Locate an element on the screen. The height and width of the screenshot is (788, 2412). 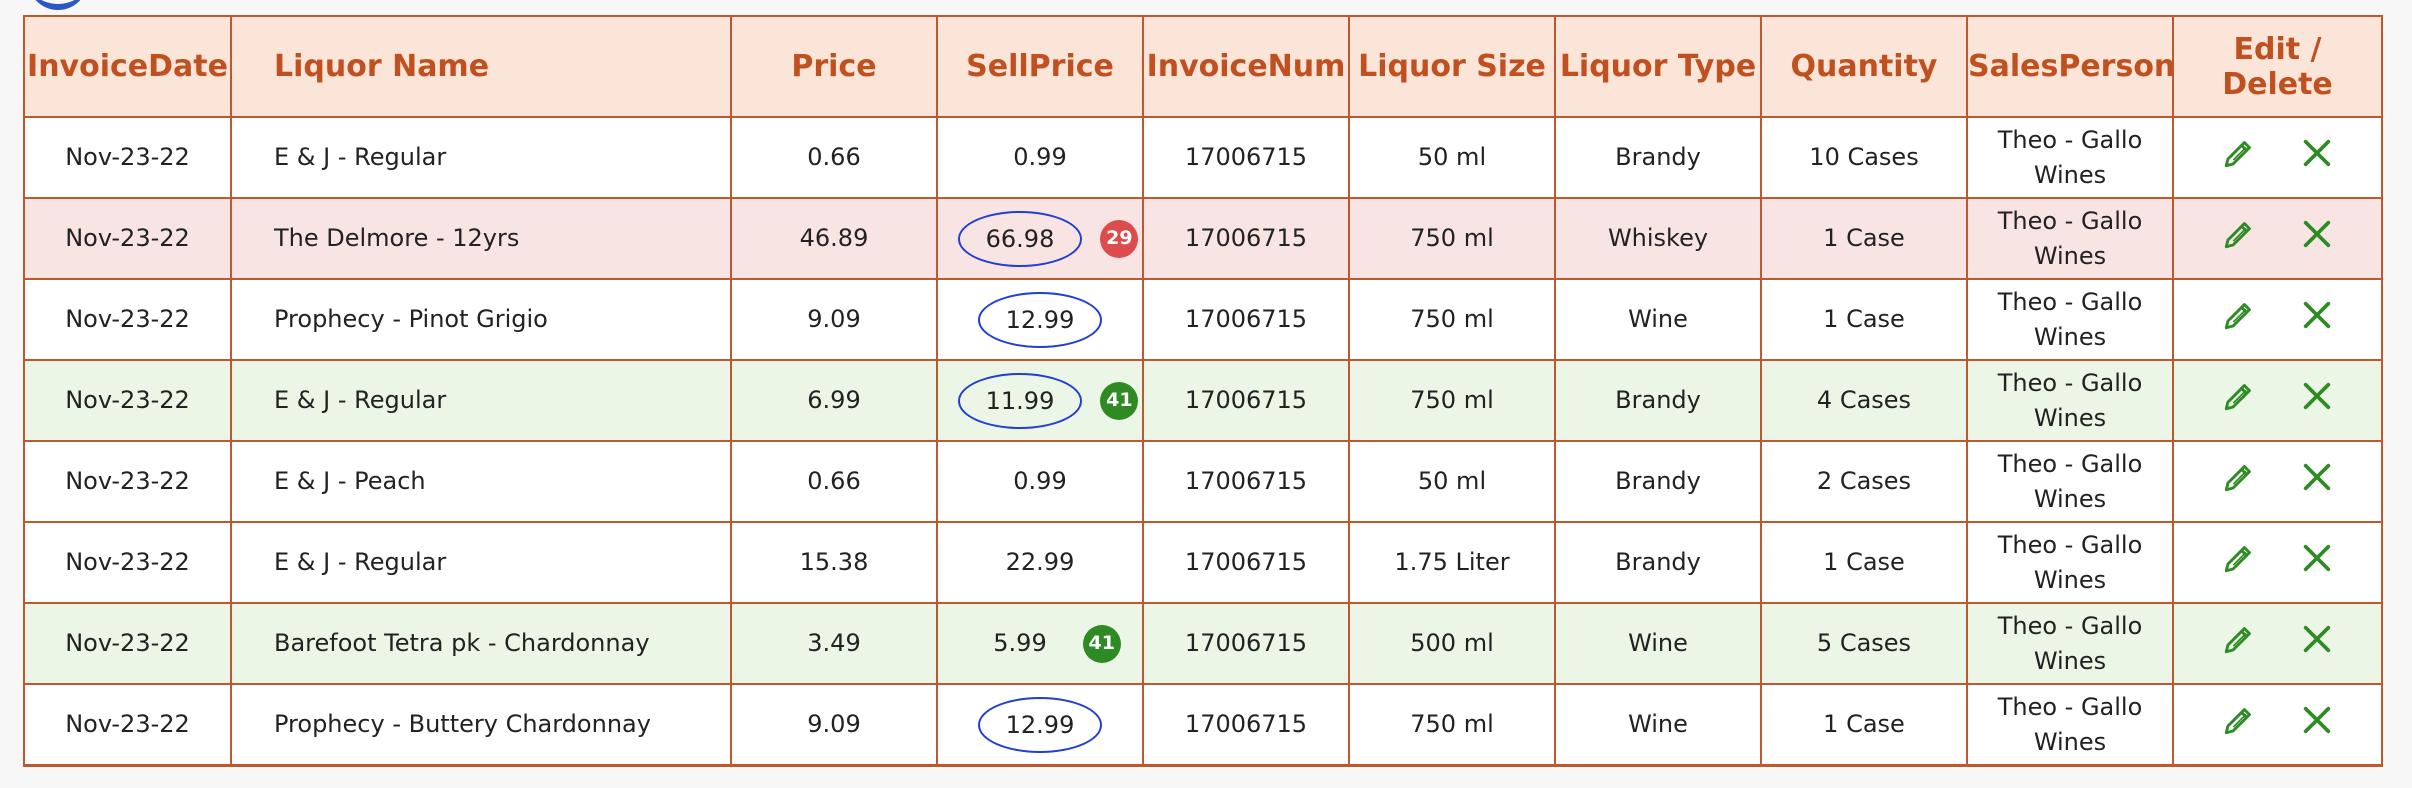
header-quantity: Quantity is located at coordinates (1864, 66).